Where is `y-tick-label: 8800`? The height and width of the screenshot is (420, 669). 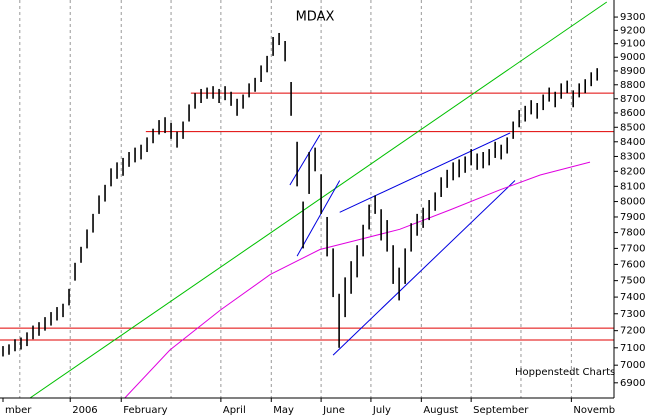
y-tick-label: 8800 is located at coordinates (632, 85).